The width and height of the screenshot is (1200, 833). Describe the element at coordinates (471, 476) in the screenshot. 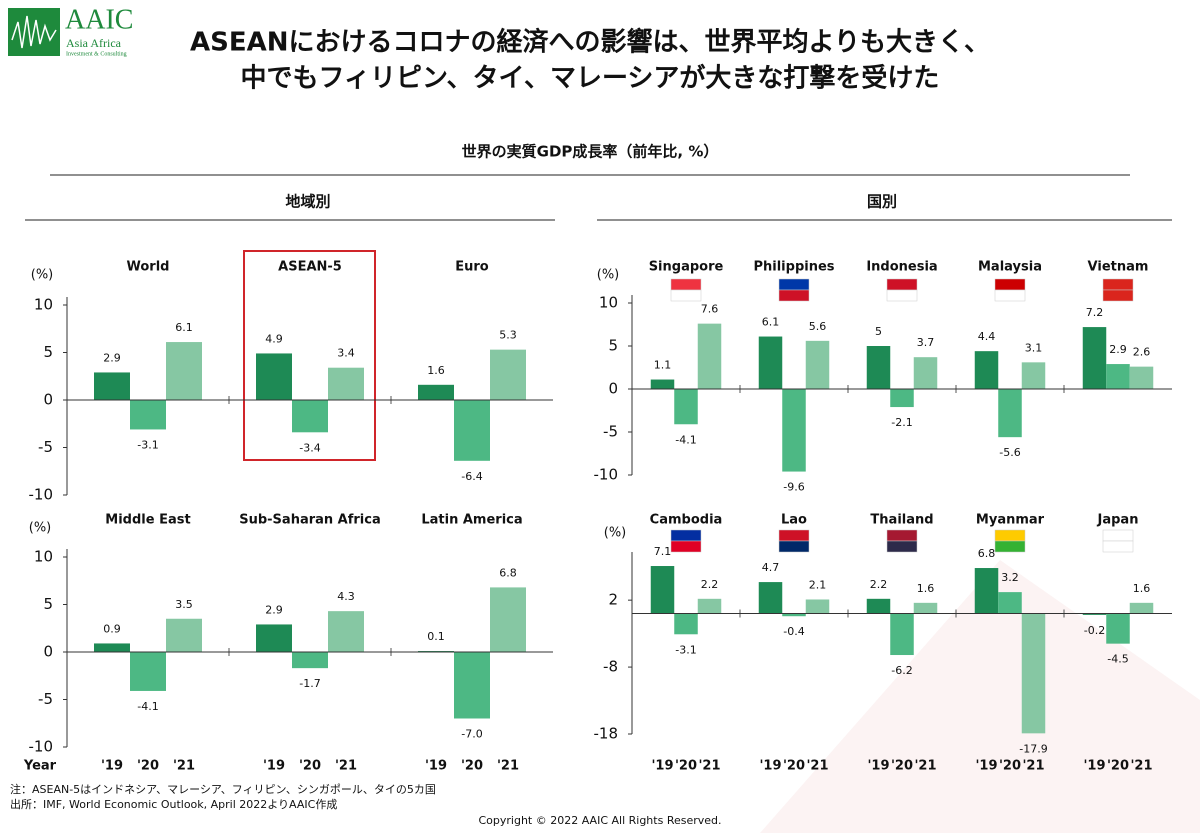

I see `value-label: -6.4` at that location.